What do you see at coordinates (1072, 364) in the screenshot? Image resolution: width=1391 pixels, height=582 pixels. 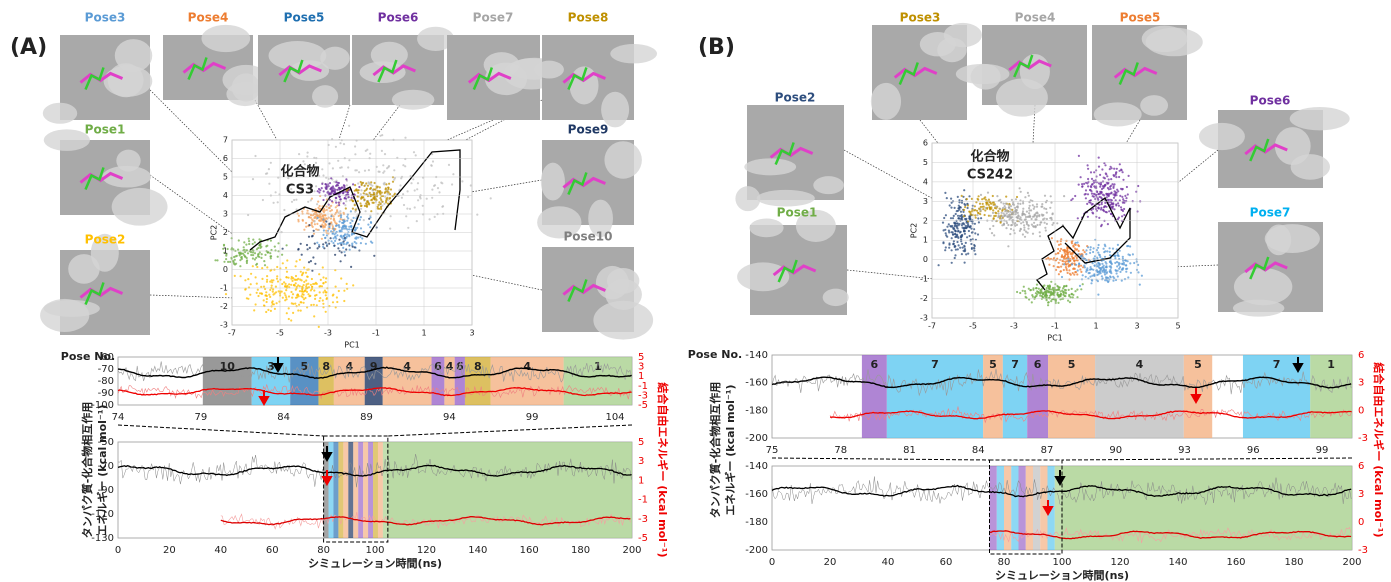 I see `segment-label: 5` at bounding box center [1072, 364].